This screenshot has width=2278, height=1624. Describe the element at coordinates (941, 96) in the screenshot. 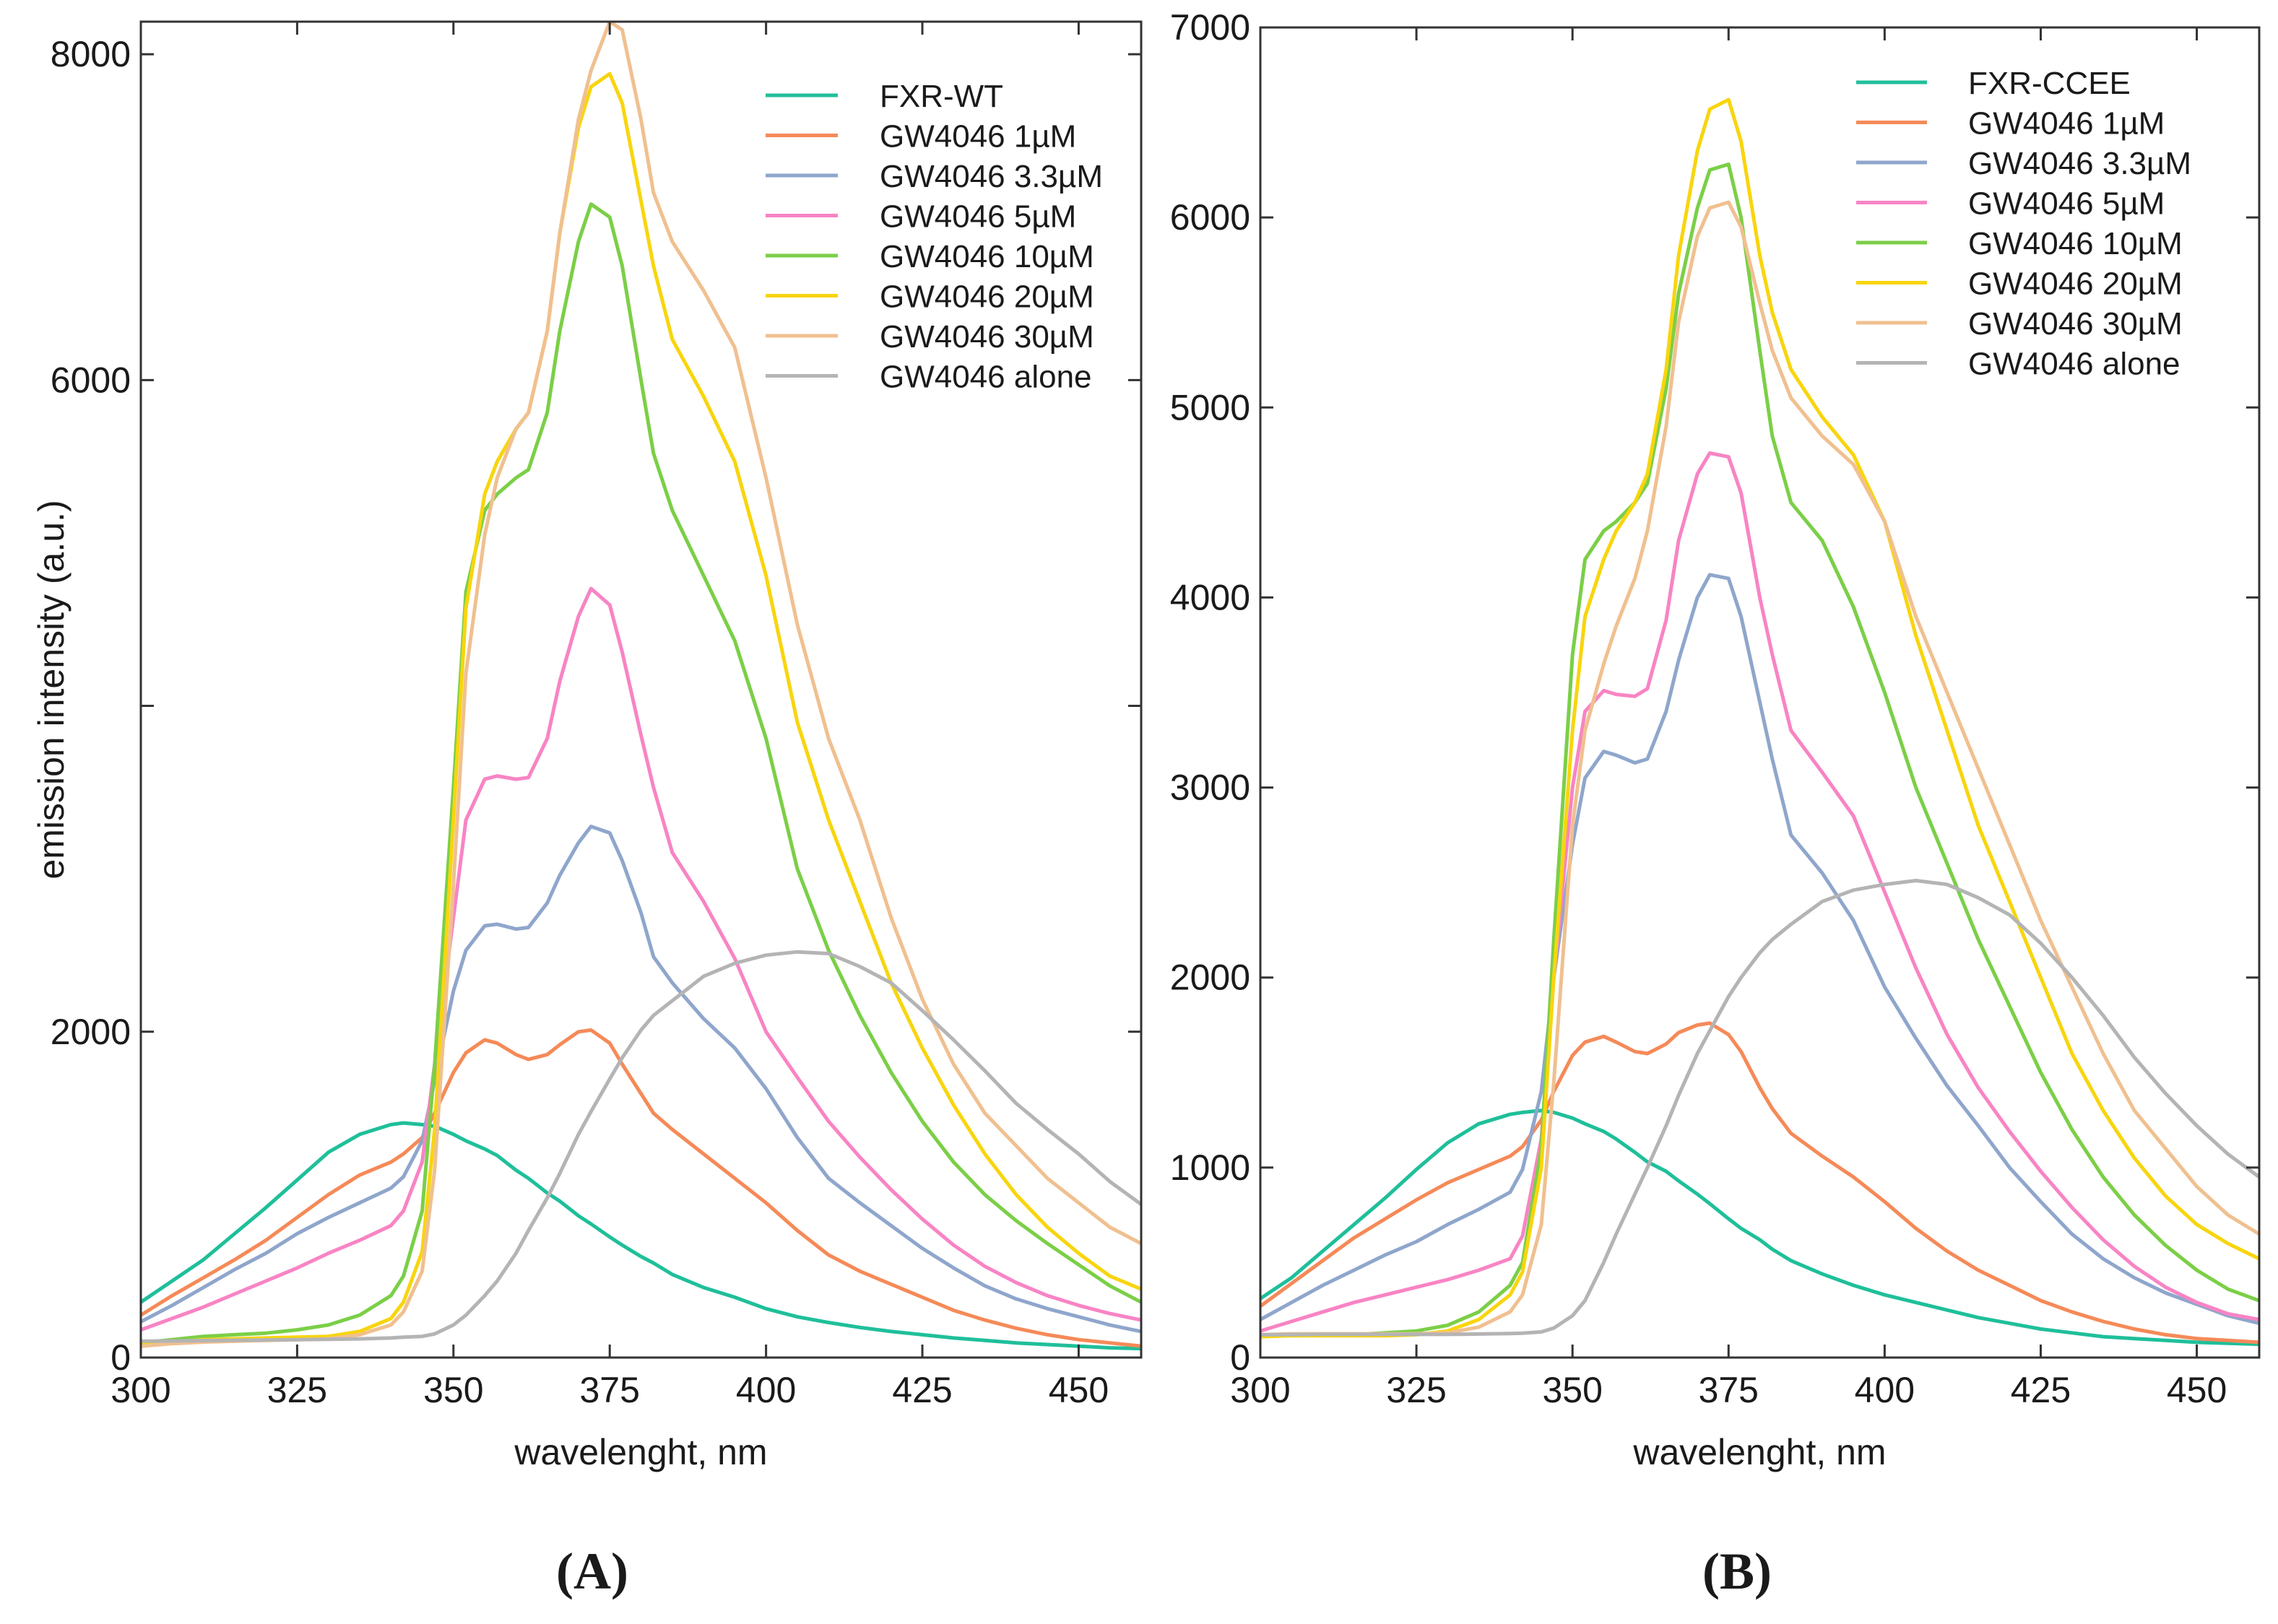

I see `legend-label-0: FXR-WT` at that location.